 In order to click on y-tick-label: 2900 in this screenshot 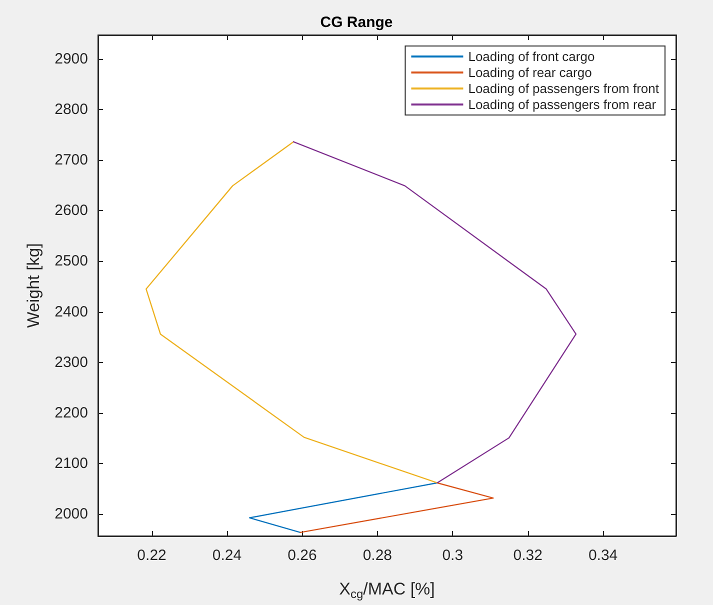, I will do `click(71, 59)`.